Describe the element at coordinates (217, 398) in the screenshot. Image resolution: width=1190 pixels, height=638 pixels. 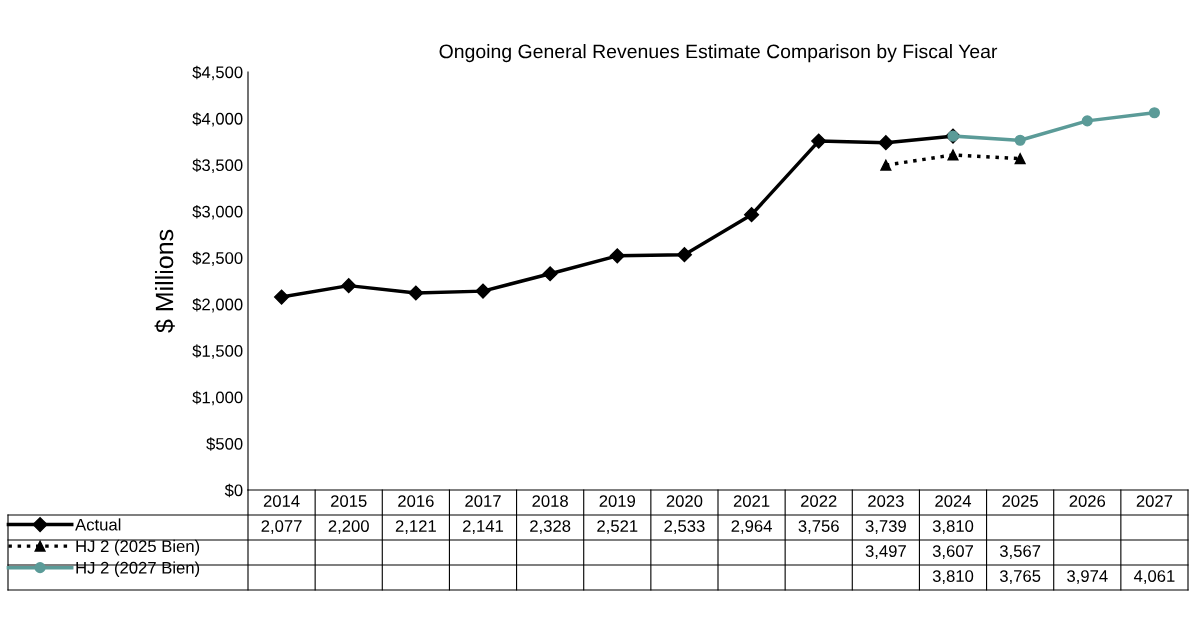
I see `y-tick-label: $1,000` at that location.